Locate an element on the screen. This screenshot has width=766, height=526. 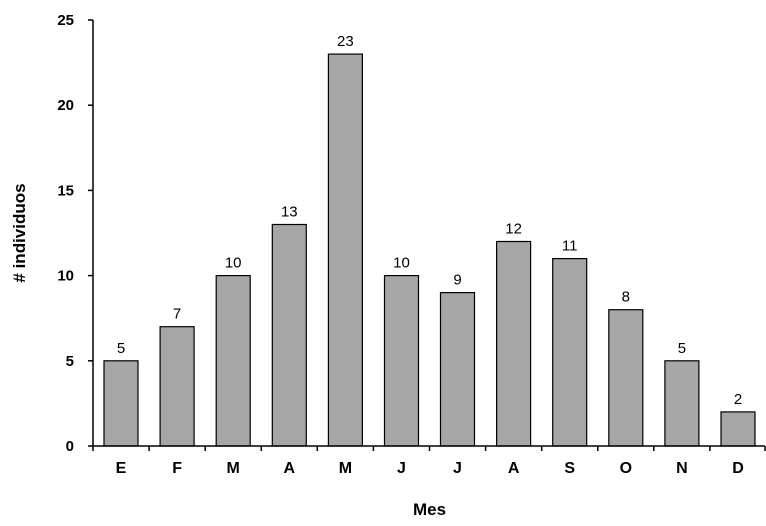
x-axis-title: Mes is located at coordinates (429, 509).